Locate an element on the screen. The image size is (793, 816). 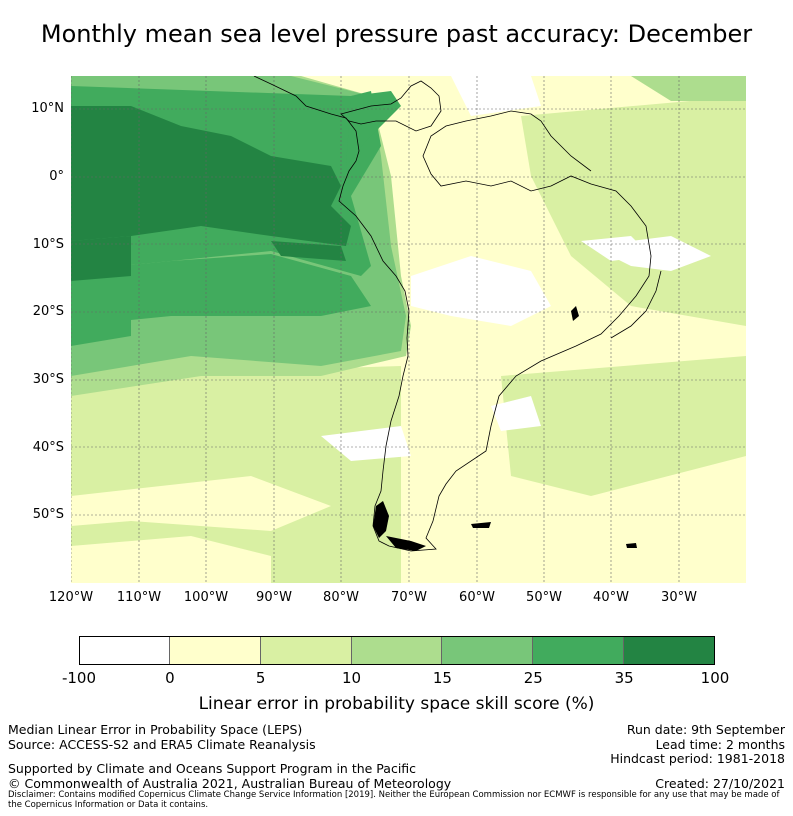
lat-label-50s: 50°S is located at coordinates (48, 514).